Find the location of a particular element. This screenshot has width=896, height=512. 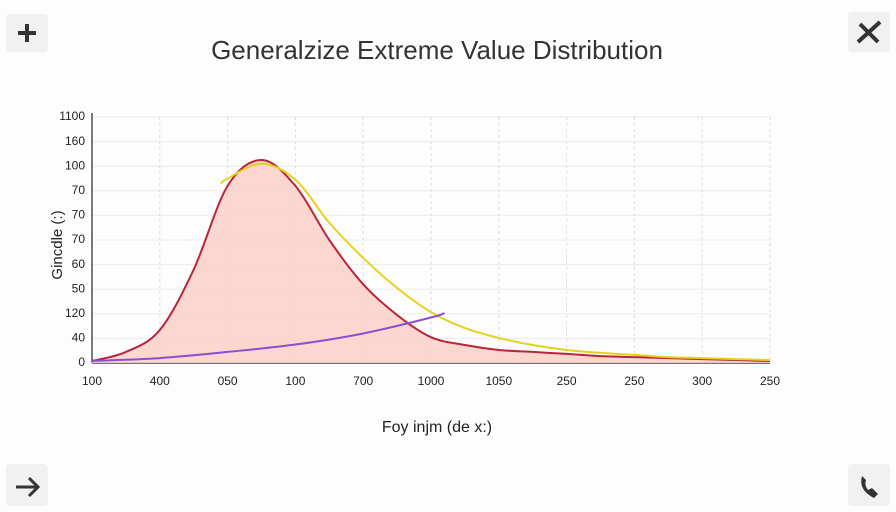

y-tick-label: 50 is located at coordinates (79, 288).